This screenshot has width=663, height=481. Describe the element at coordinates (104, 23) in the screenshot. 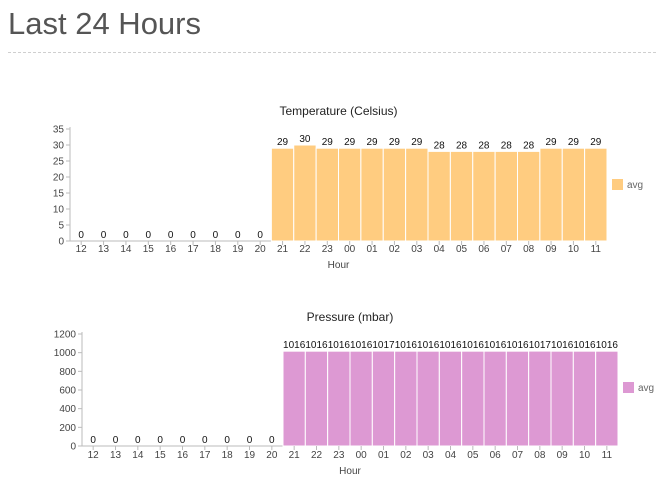

I see `page-title: Last 24 Hours` at that location.